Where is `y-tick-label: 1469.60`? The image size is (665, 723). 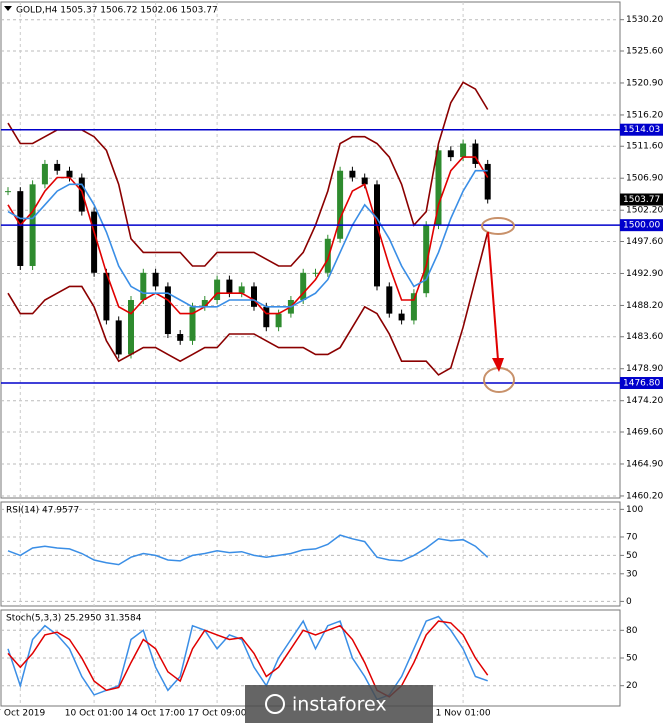
y-tick-label: 1469.60 is located at coordinates (644, 433).